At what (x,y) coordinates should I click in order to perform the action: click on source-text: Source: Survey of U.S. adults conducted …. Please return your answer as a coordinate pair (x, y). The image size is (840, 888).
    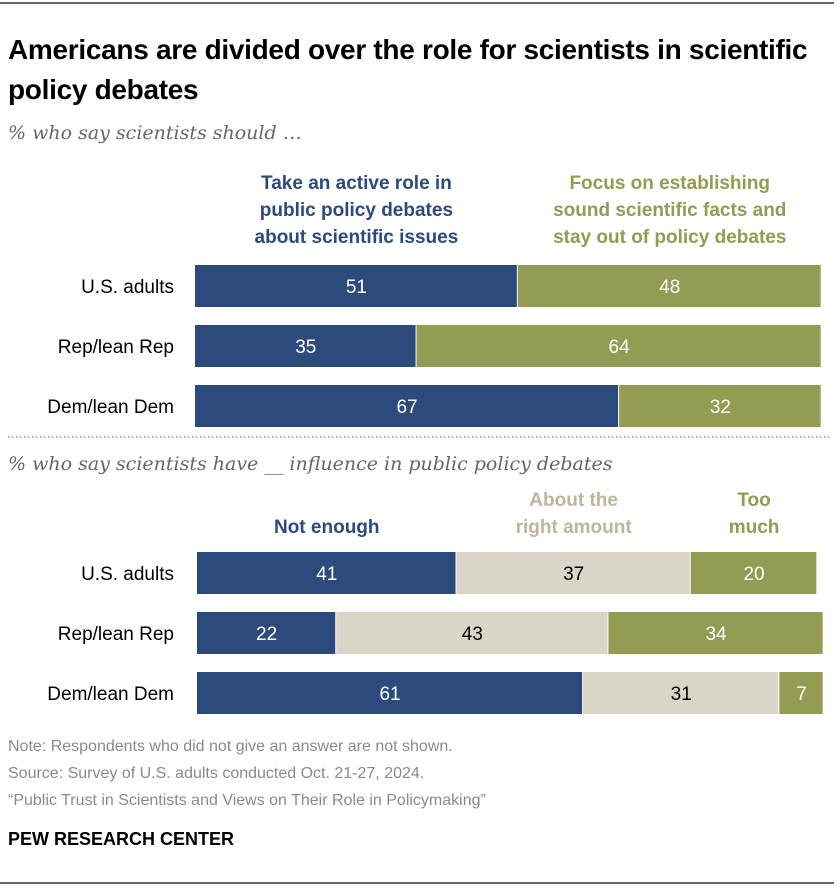
    Looking at the image, I should click on (216, 773).